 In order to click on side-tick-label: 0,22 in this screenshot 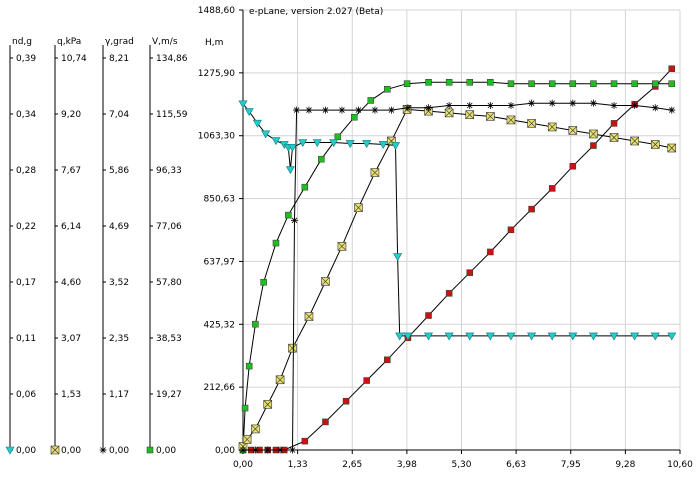, I will do `click(26, 227)`.